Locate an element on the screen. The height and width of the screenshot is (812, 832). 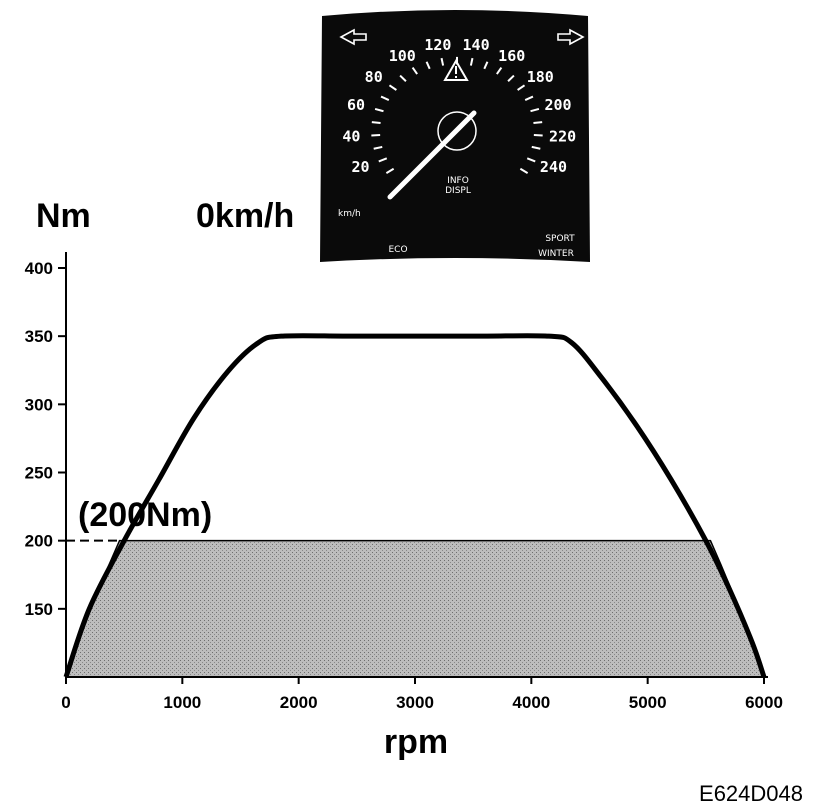
y-axis-label: Nm is located at coordinates (63, 216).